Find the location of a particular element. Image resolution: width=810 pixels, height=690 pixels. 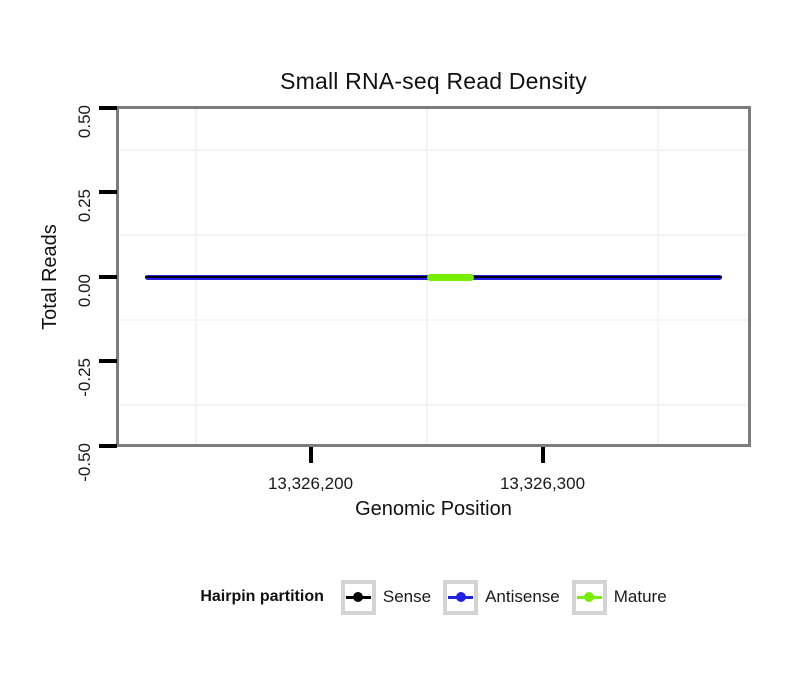

antisense-dot-icon is located at coordinates (460, 597).